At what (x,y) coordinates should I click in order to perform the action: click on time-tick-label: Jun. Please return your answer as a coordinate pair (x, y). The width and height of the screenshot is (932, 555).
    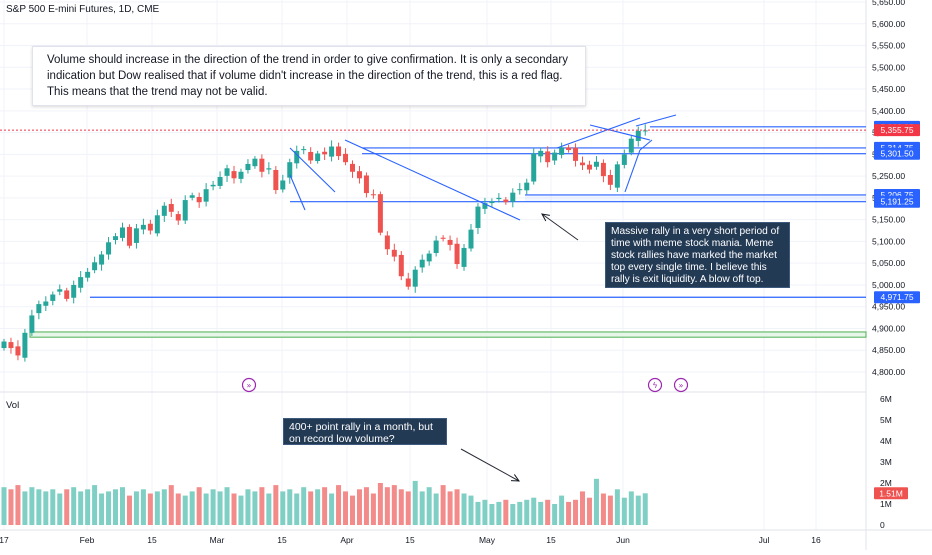
    Looking at the image, I should click on (623, 540).